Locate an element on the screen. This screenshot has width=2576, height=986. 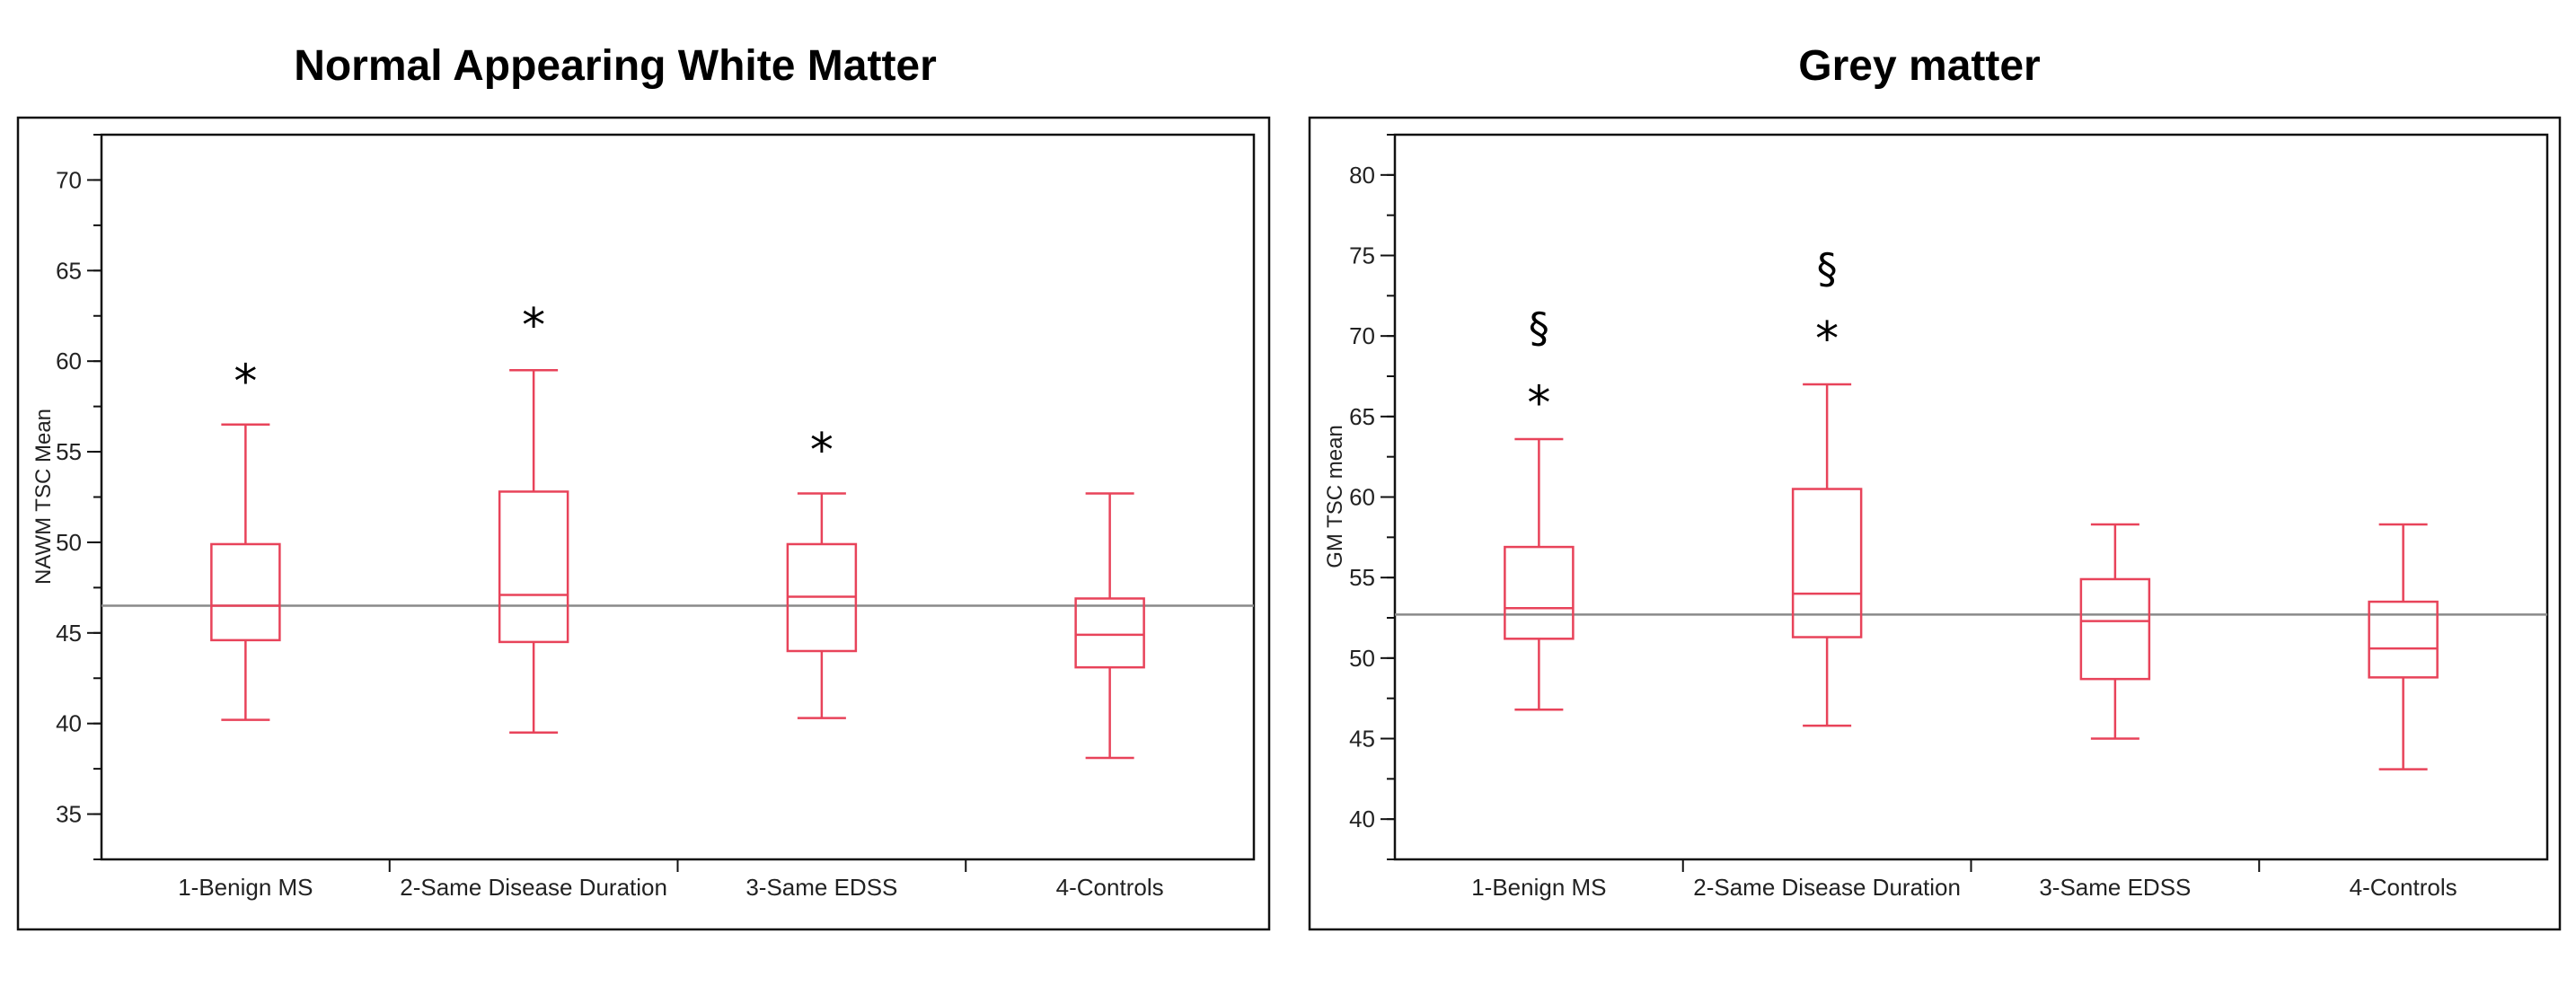
chart-title: Normal Appearing White Matter is located at coordinates (615, 66).